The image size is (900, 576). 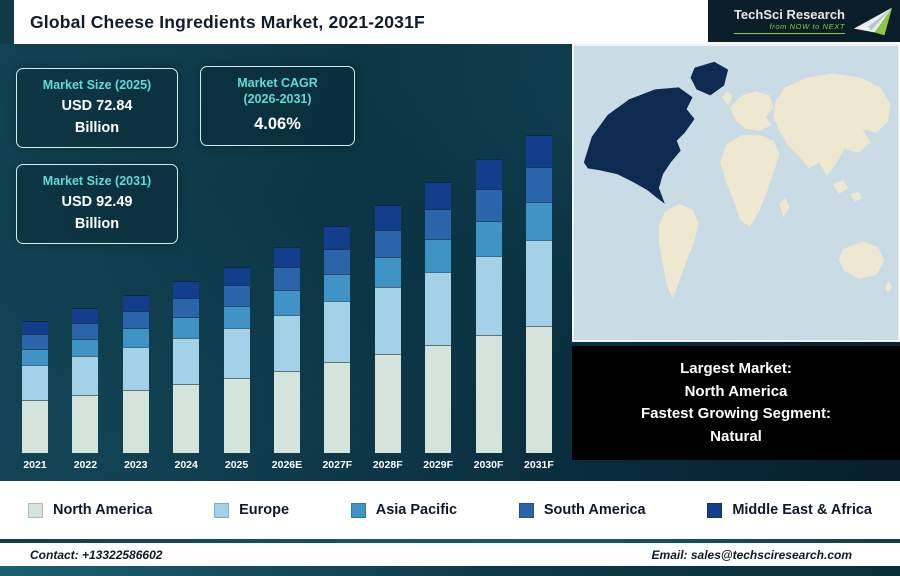 I want to click on x-axis-label: 2031F, so click(x=539, y=465).